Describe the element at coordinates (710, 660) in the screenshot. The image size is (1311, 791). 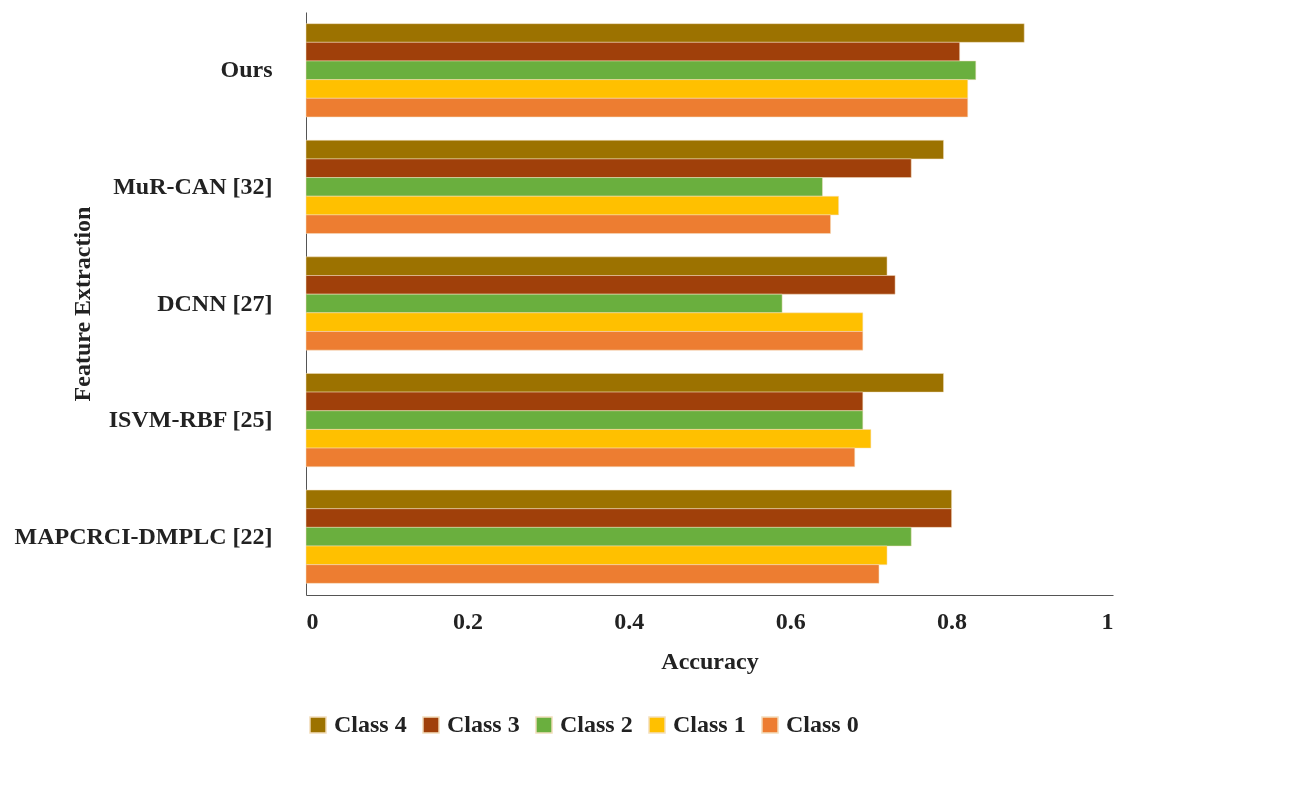
I see `x-axis-title: Accuracy` at that location.